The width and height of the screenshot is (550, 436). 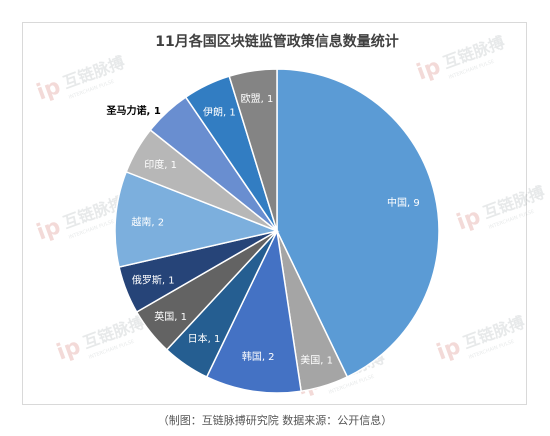 I want to click on source-caption: （制图：互链脉搏研究院 数据来源：公开信息）, so click(x=275, y=420).